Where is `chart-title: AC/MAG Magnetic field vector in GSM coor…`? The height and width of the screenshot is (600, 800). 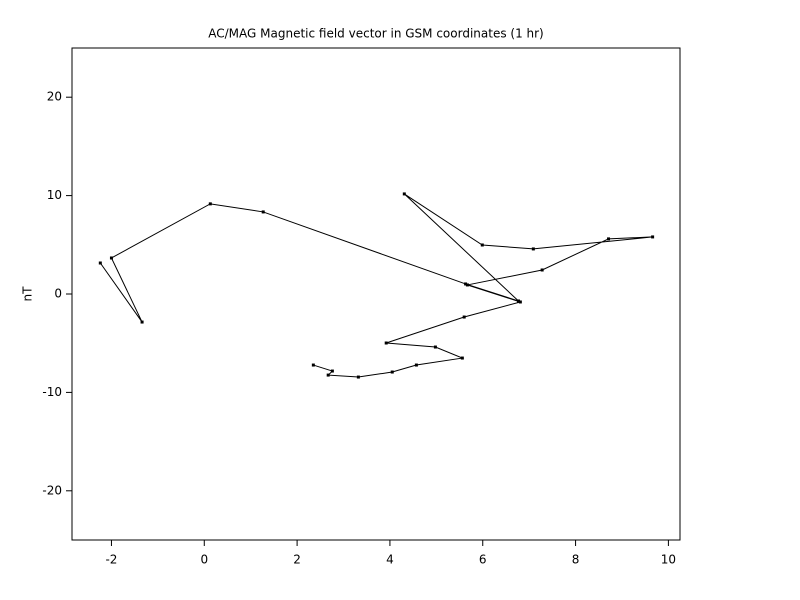
chart-title: AC/MAG Magnetic field vector in GSM coor… is located at coordinates (376, 34).